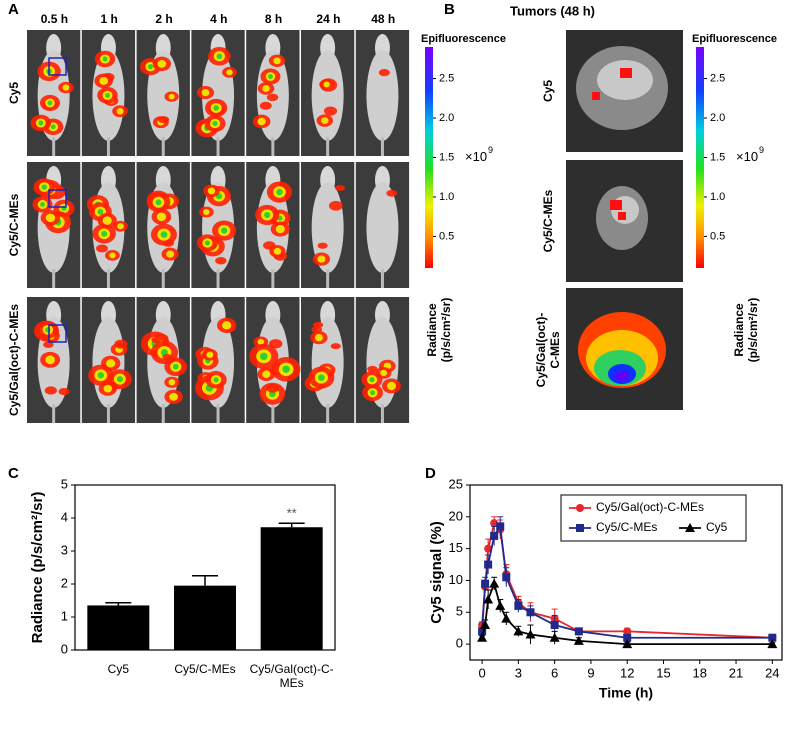  What do you see at coordinates (54, 19) in the screenshot?
I see `time-label: 0.5 h` at bounding box center [54, 19].